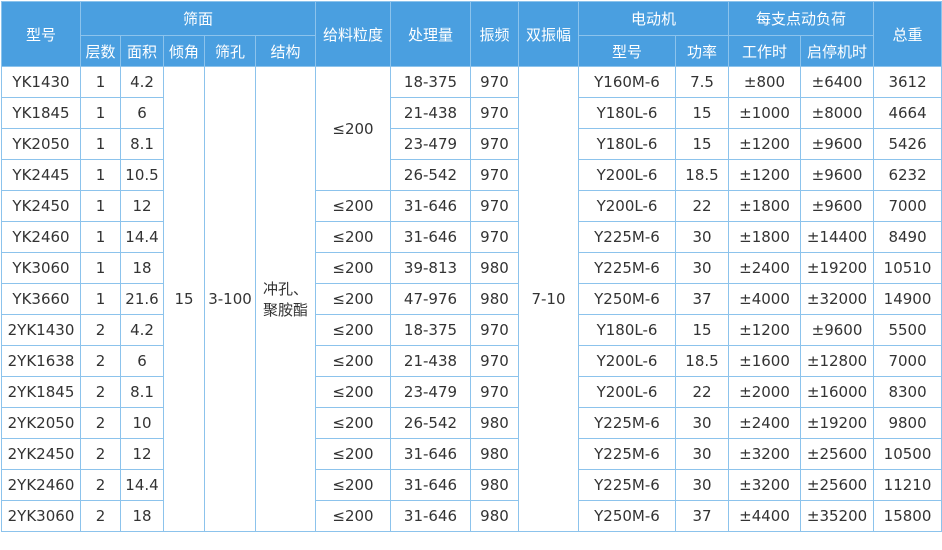 This screenshot has height=550, width=942. I want to click on table-cell: ±6400, so click(837, 82).